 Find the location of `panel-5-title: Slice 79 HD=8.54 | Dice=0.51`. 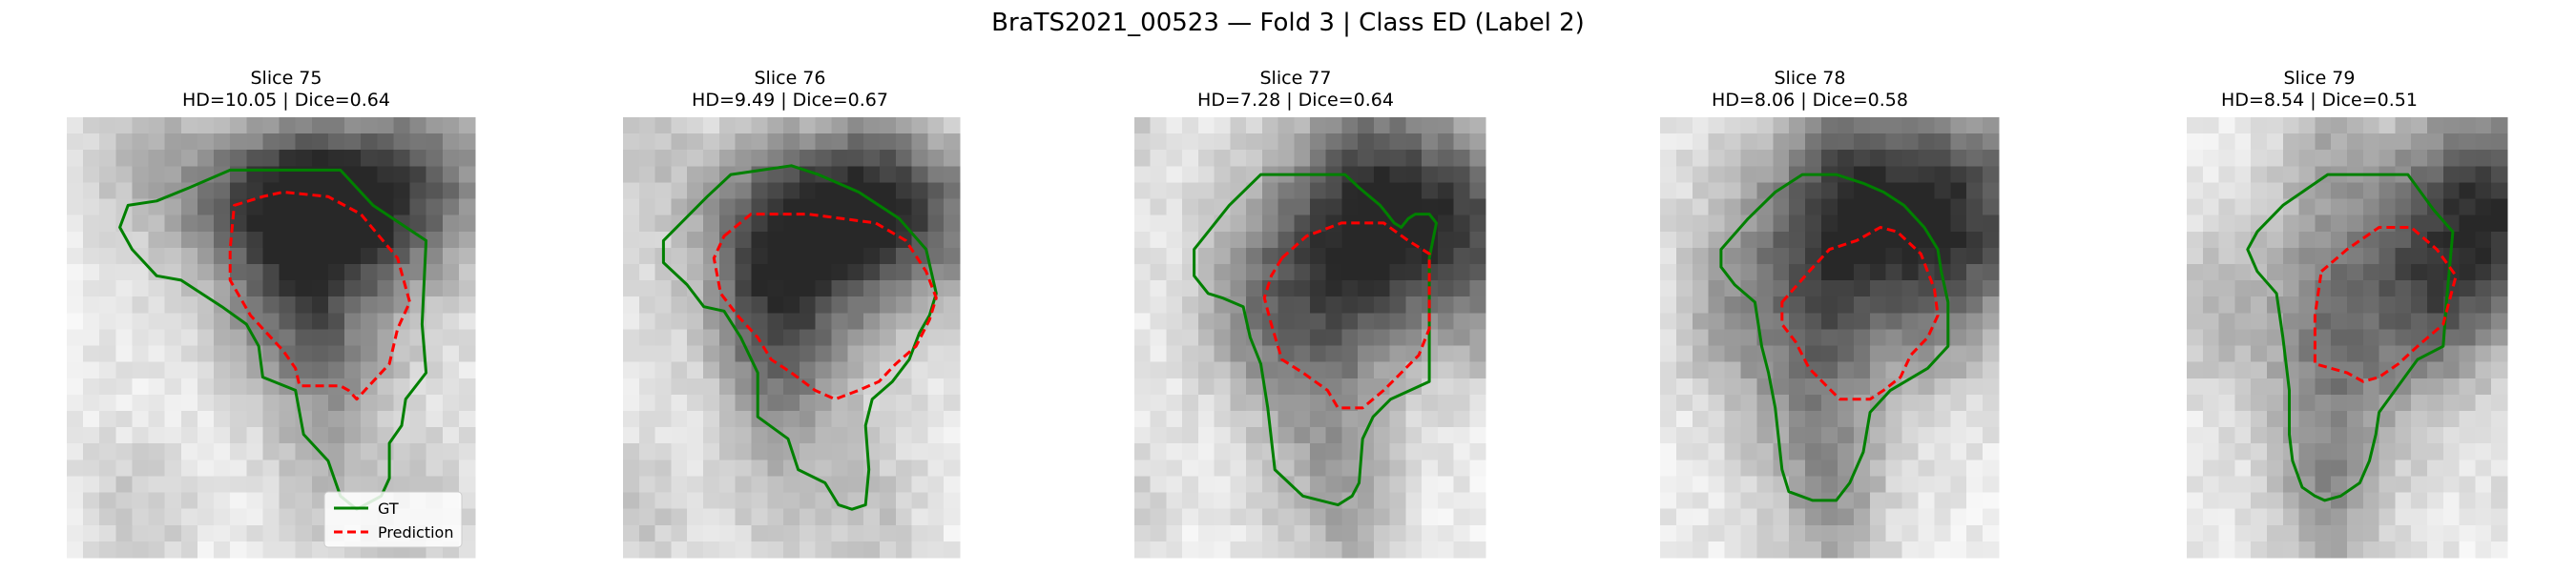

panel-5-title: Slice 79 HD=8.54 | Dice=0.51 is located at coordinates (2314, 90).